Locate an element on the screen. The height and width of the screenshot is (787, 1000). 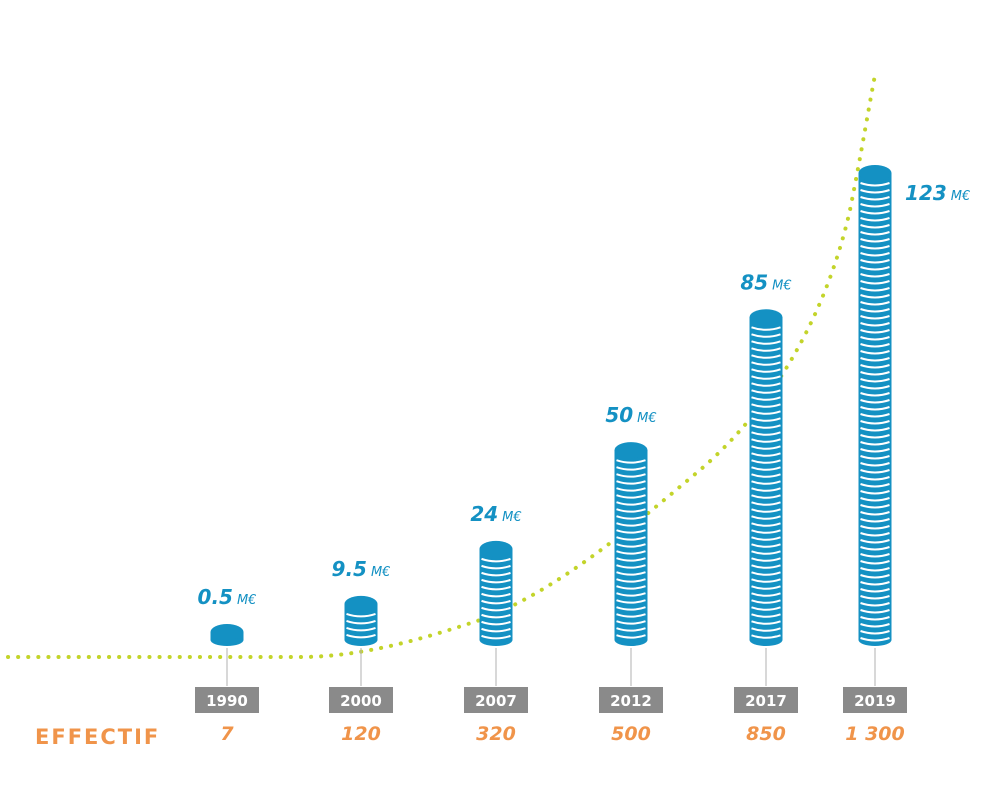
revenue-label-1990: 0.5 M€ is located at coordinates (227, 597).